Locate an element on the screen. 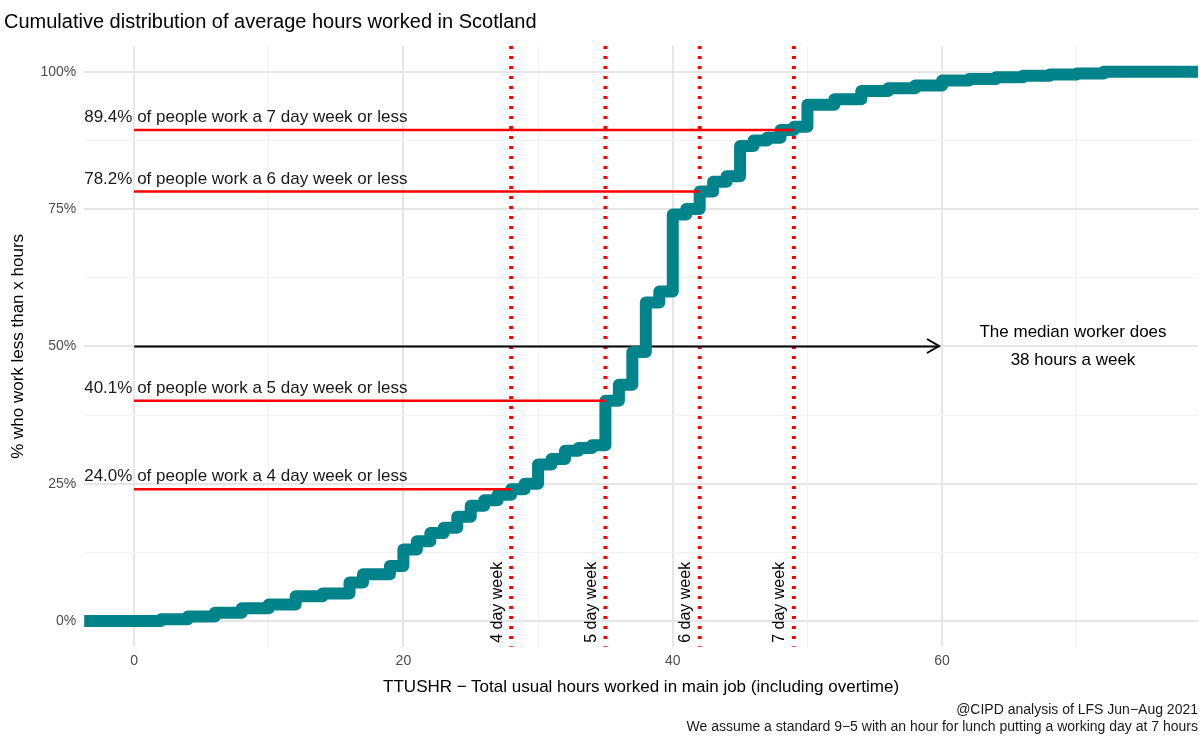 Image resolution: width=1204 pixels, height=736 pixels. ref-line-label: 6 day week is located at coordinates (685, 601).